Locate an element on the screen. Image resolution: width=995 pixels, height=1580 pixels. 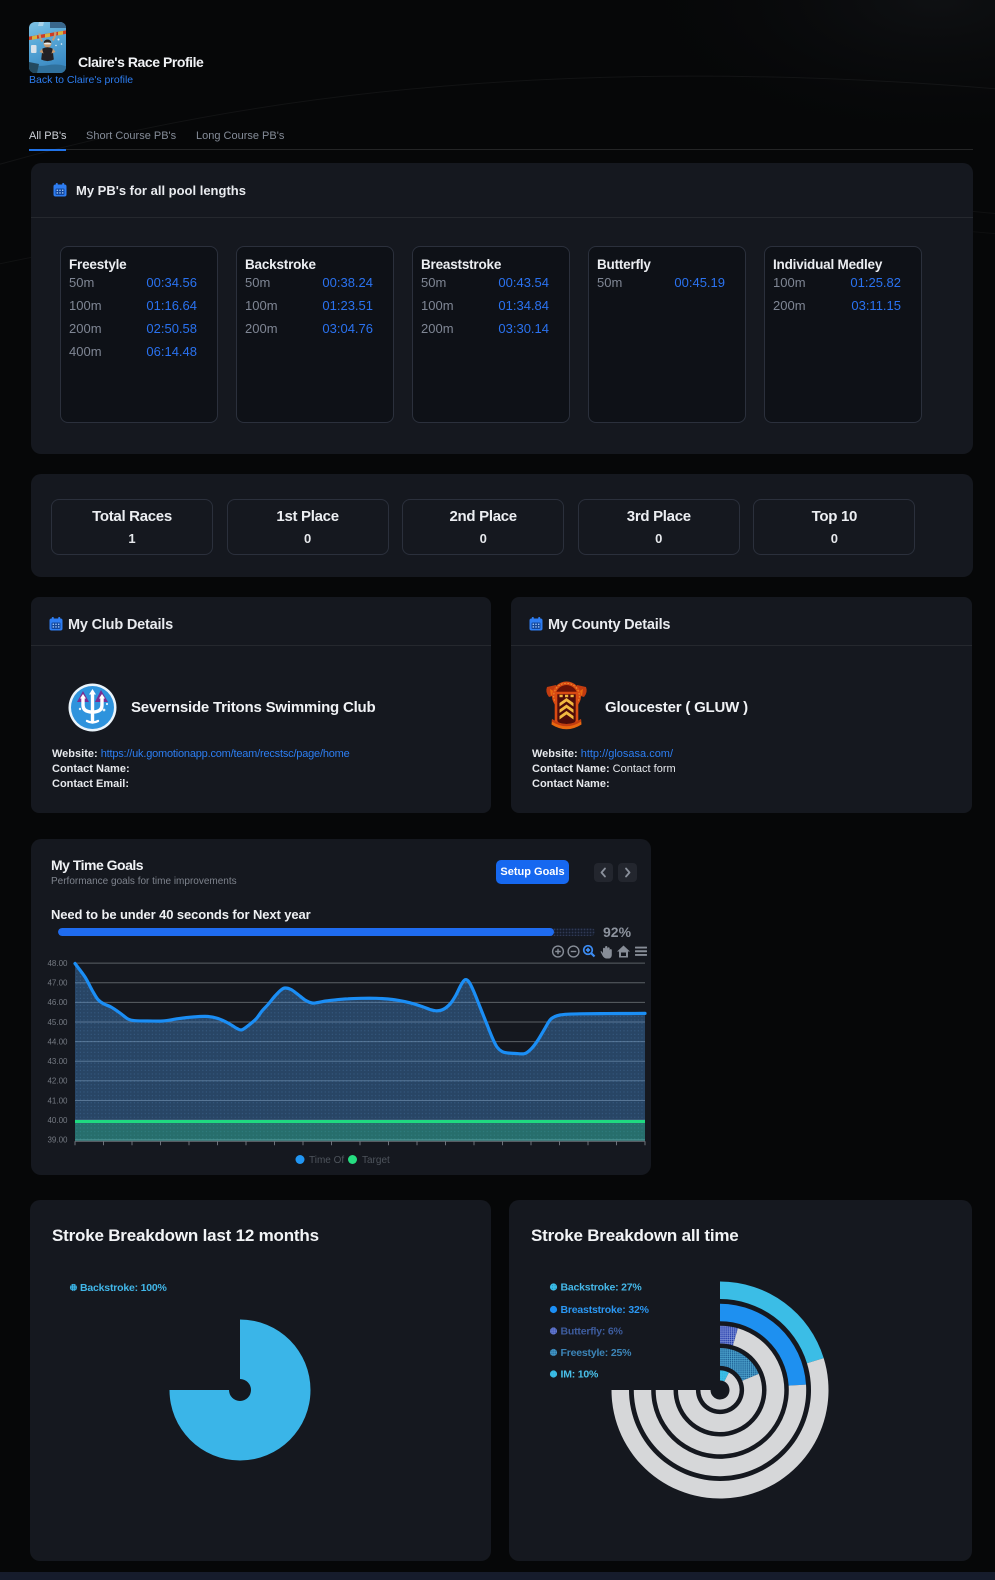
svg-text: 42.00 is located at coordinates (57, 1081).